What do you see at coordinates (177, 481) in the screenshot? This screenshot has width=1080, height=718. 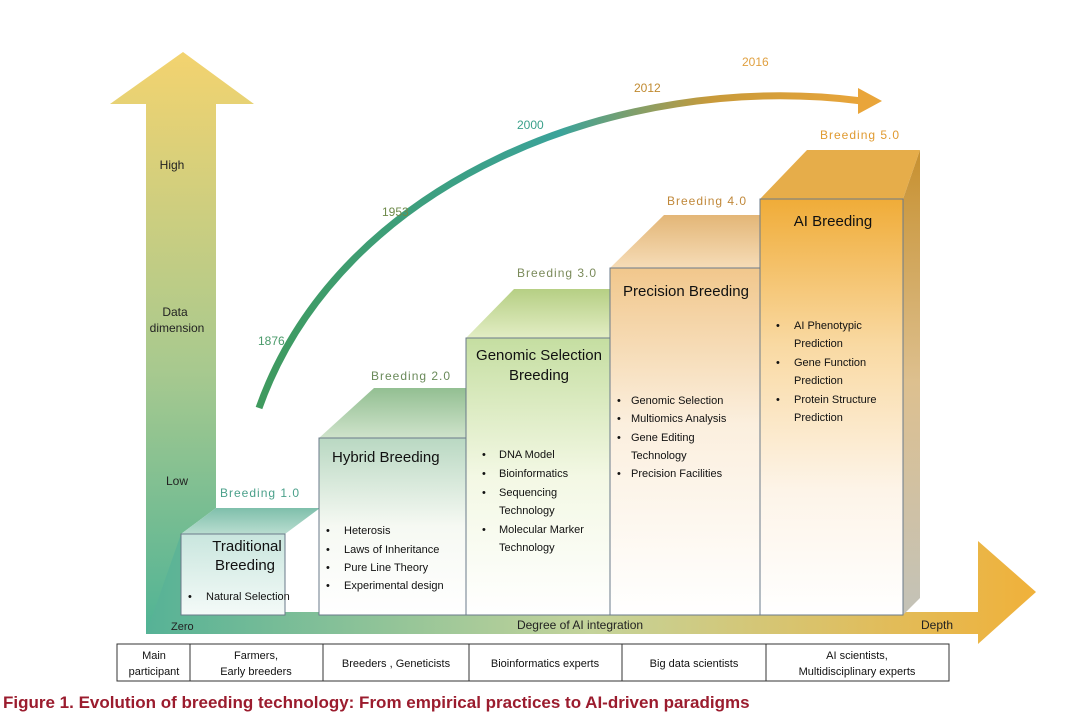 I see `y-axis-low-label: Low` at bounding box center [177, 481].